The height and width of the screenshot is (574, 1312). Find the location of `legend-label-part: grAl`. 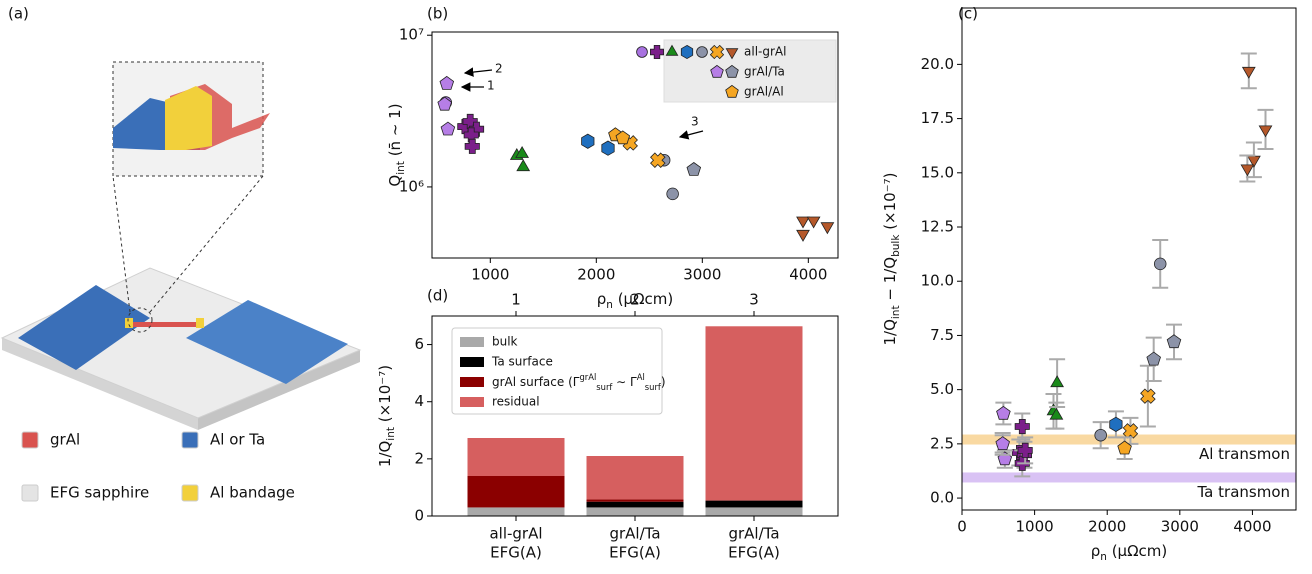

legend-label-part: grAl is located at coordinates (587, 377).